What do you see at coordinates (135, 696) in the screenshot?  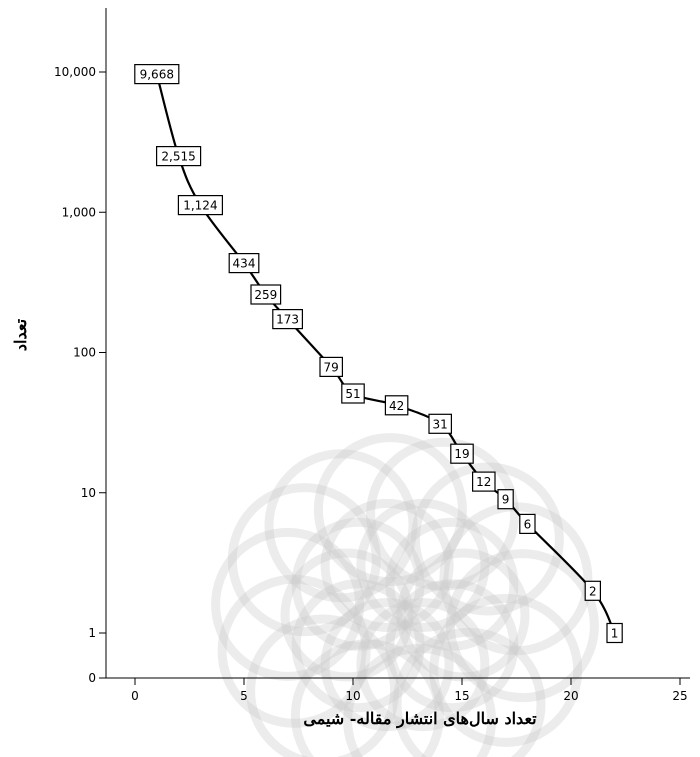 I see `x-tick-label: 0` at bounding box center [135, 696].